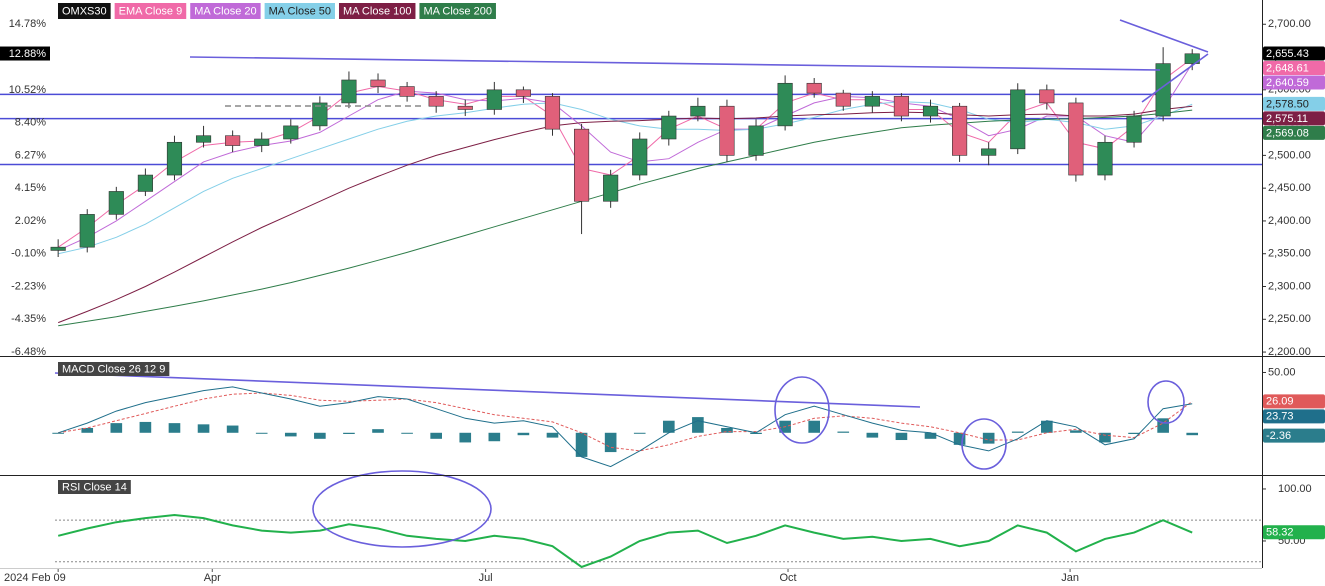 The width and height of the screenshot is (1325, 586). I want to click on value-badge-label: 23.73, so click(1280, 417).